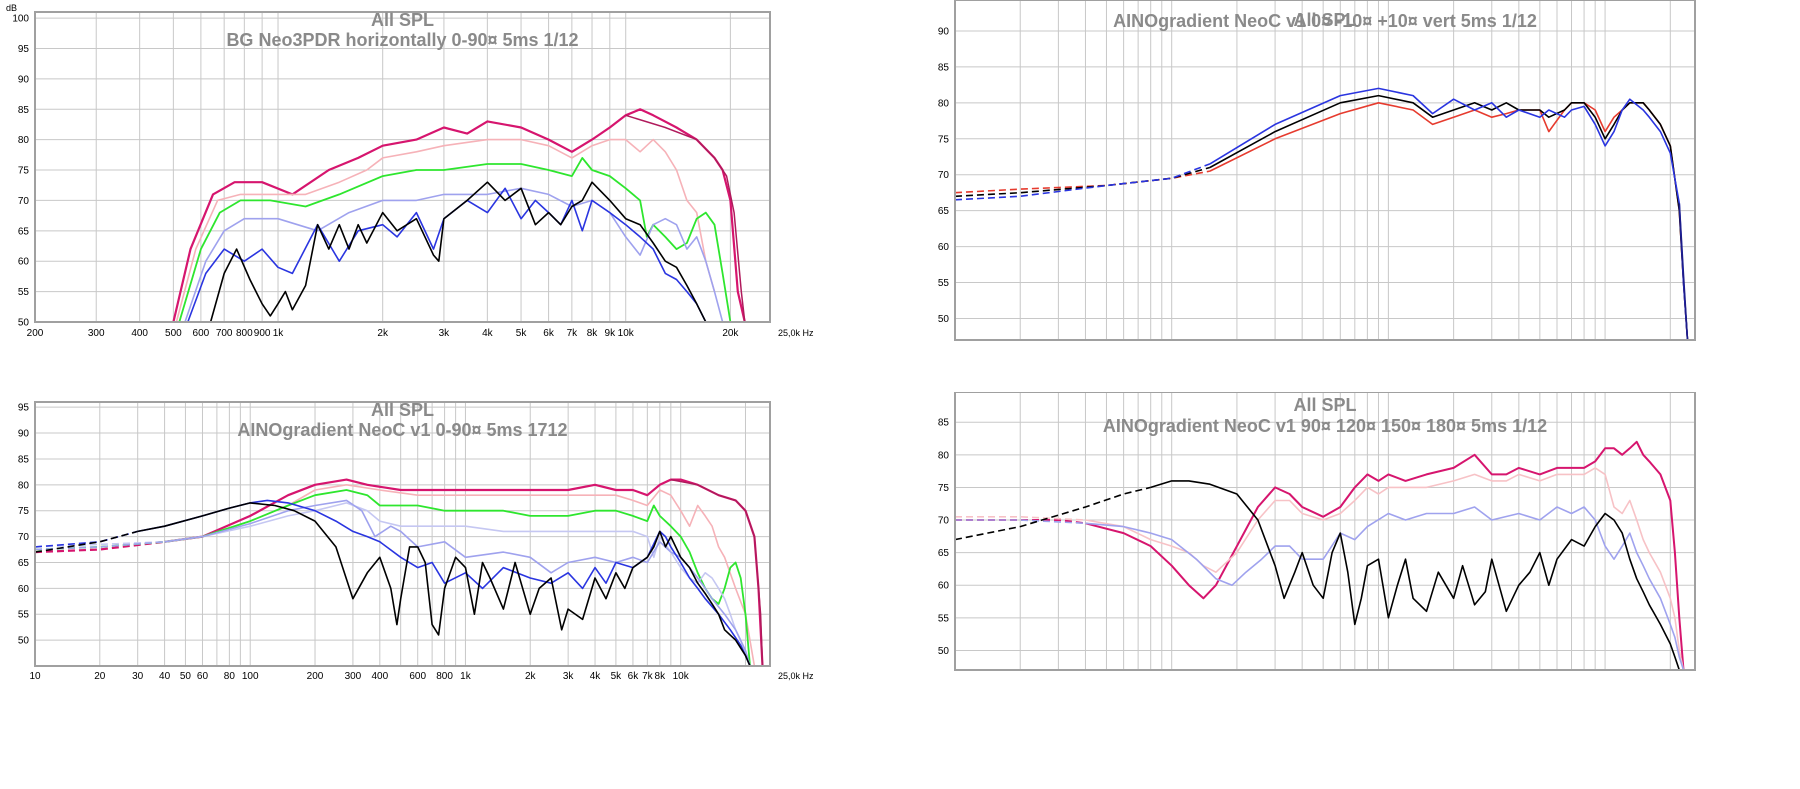 The width and height of the screenshot is (1800, 789). I want to click on plot-frame, so click(1325, 531).